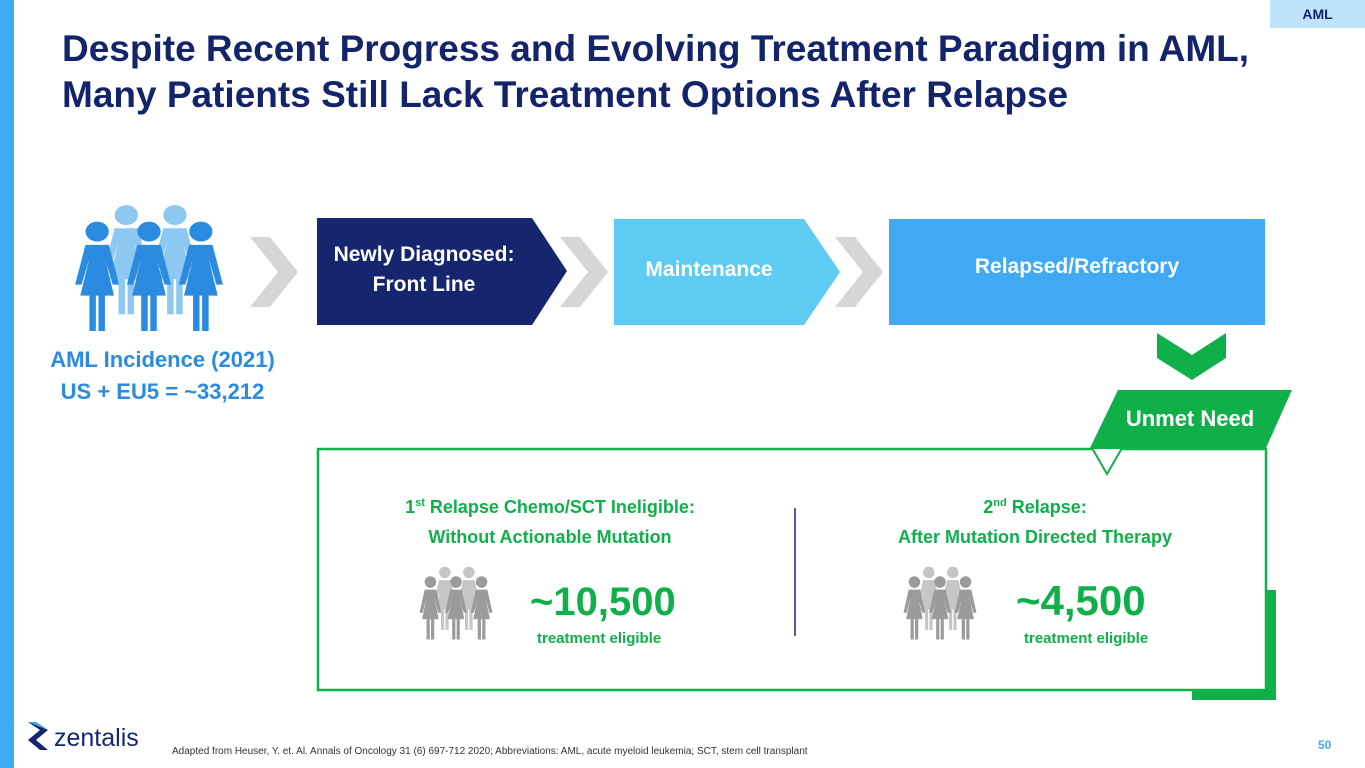  I want to click on heading-line: 1st Relapse Chemo/SCT Ineligible:, so click(550, 505).